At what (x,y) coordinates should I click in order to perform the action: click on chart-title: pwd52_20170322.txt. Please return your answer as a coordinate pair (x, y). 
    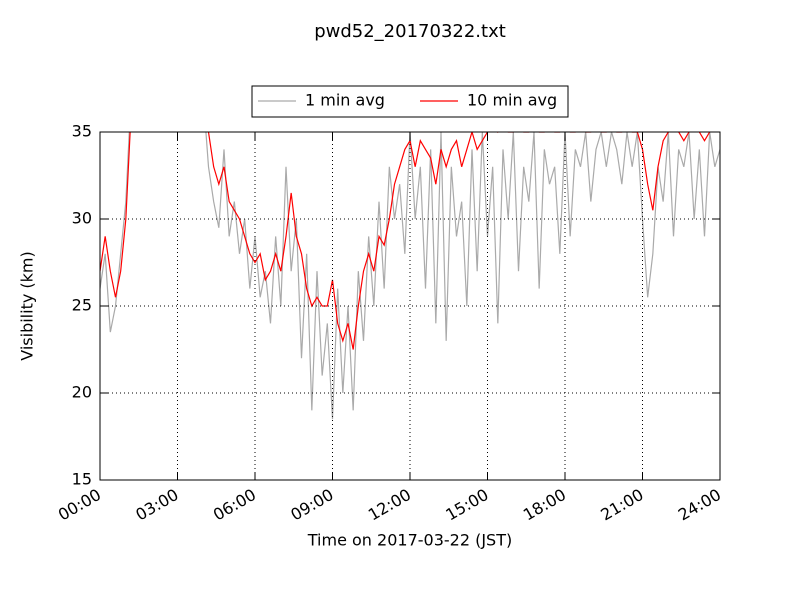
    Looking at the image, I should click on (410, 31).